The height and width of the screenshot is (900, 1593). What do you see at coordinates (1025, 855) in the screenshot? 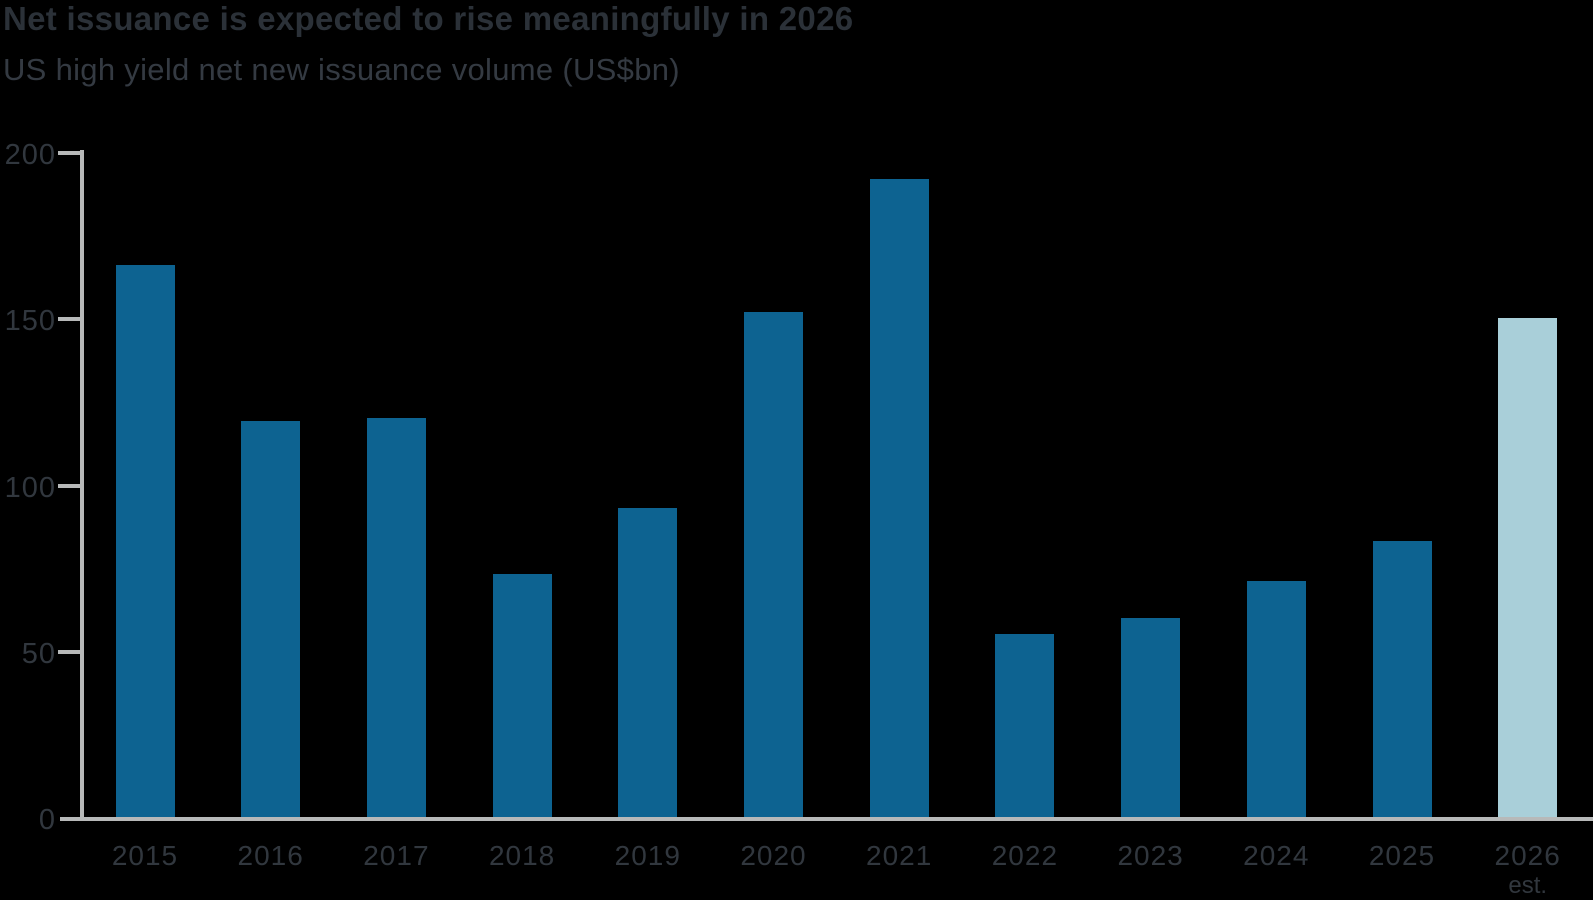
I see `x-tick-label-2022: 2022` at bounding box center [1025, 855].